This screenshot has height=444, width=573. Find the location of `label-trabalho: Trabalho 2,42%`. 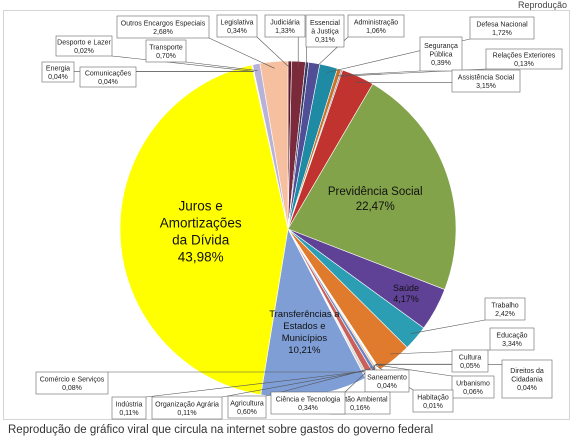

label-trabalho: Trabalho 2,42% is located at coordinates (504, 310).